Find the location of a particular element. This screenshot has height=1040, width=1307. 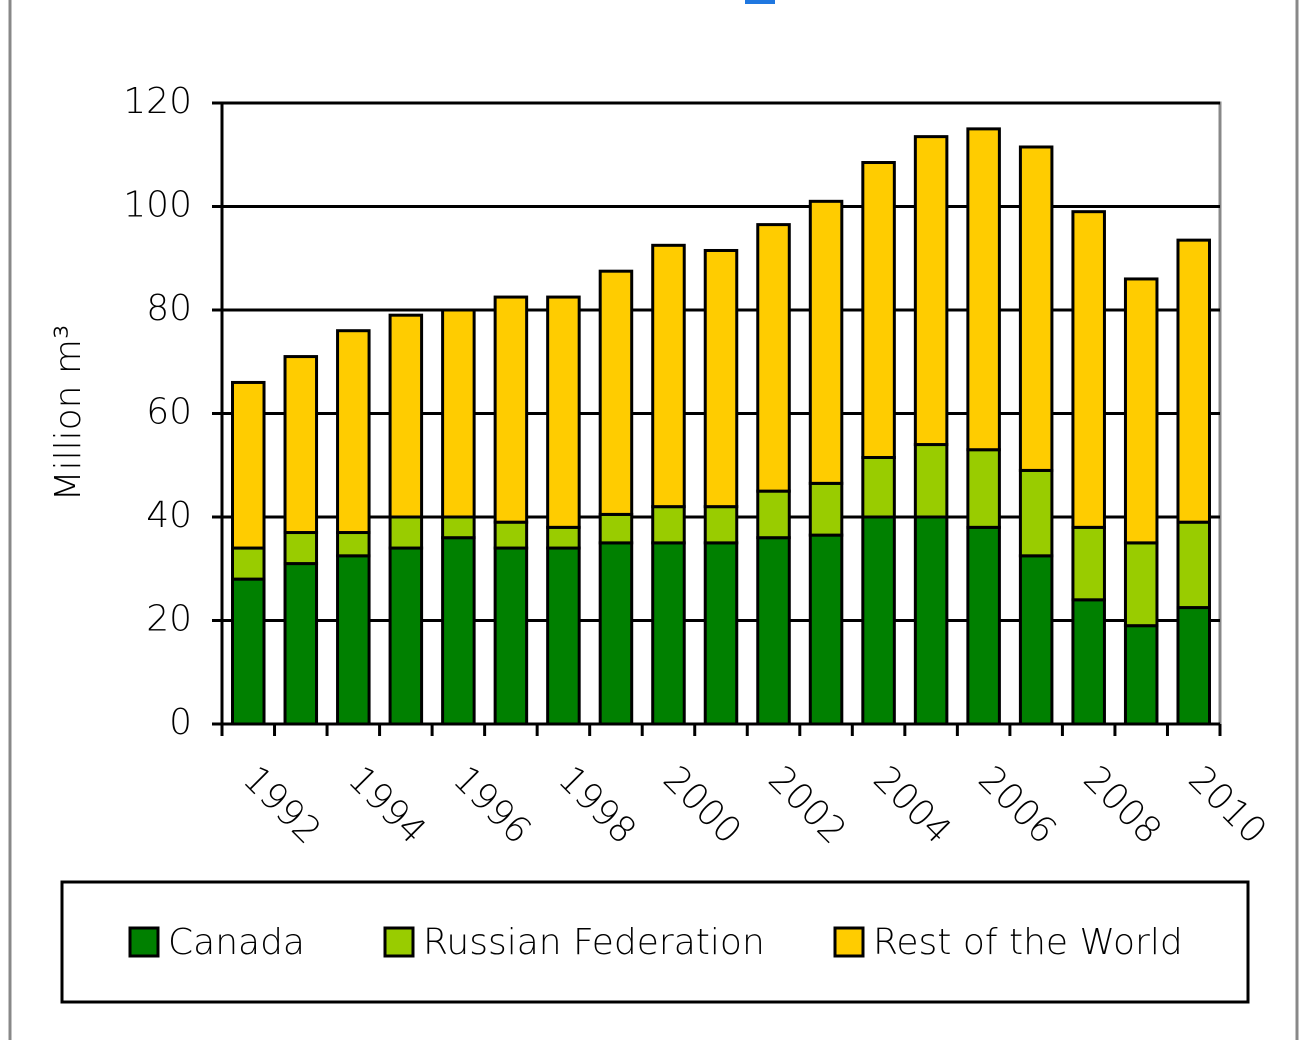

y-tick-label: 120 is located at coordinates (157, 101).